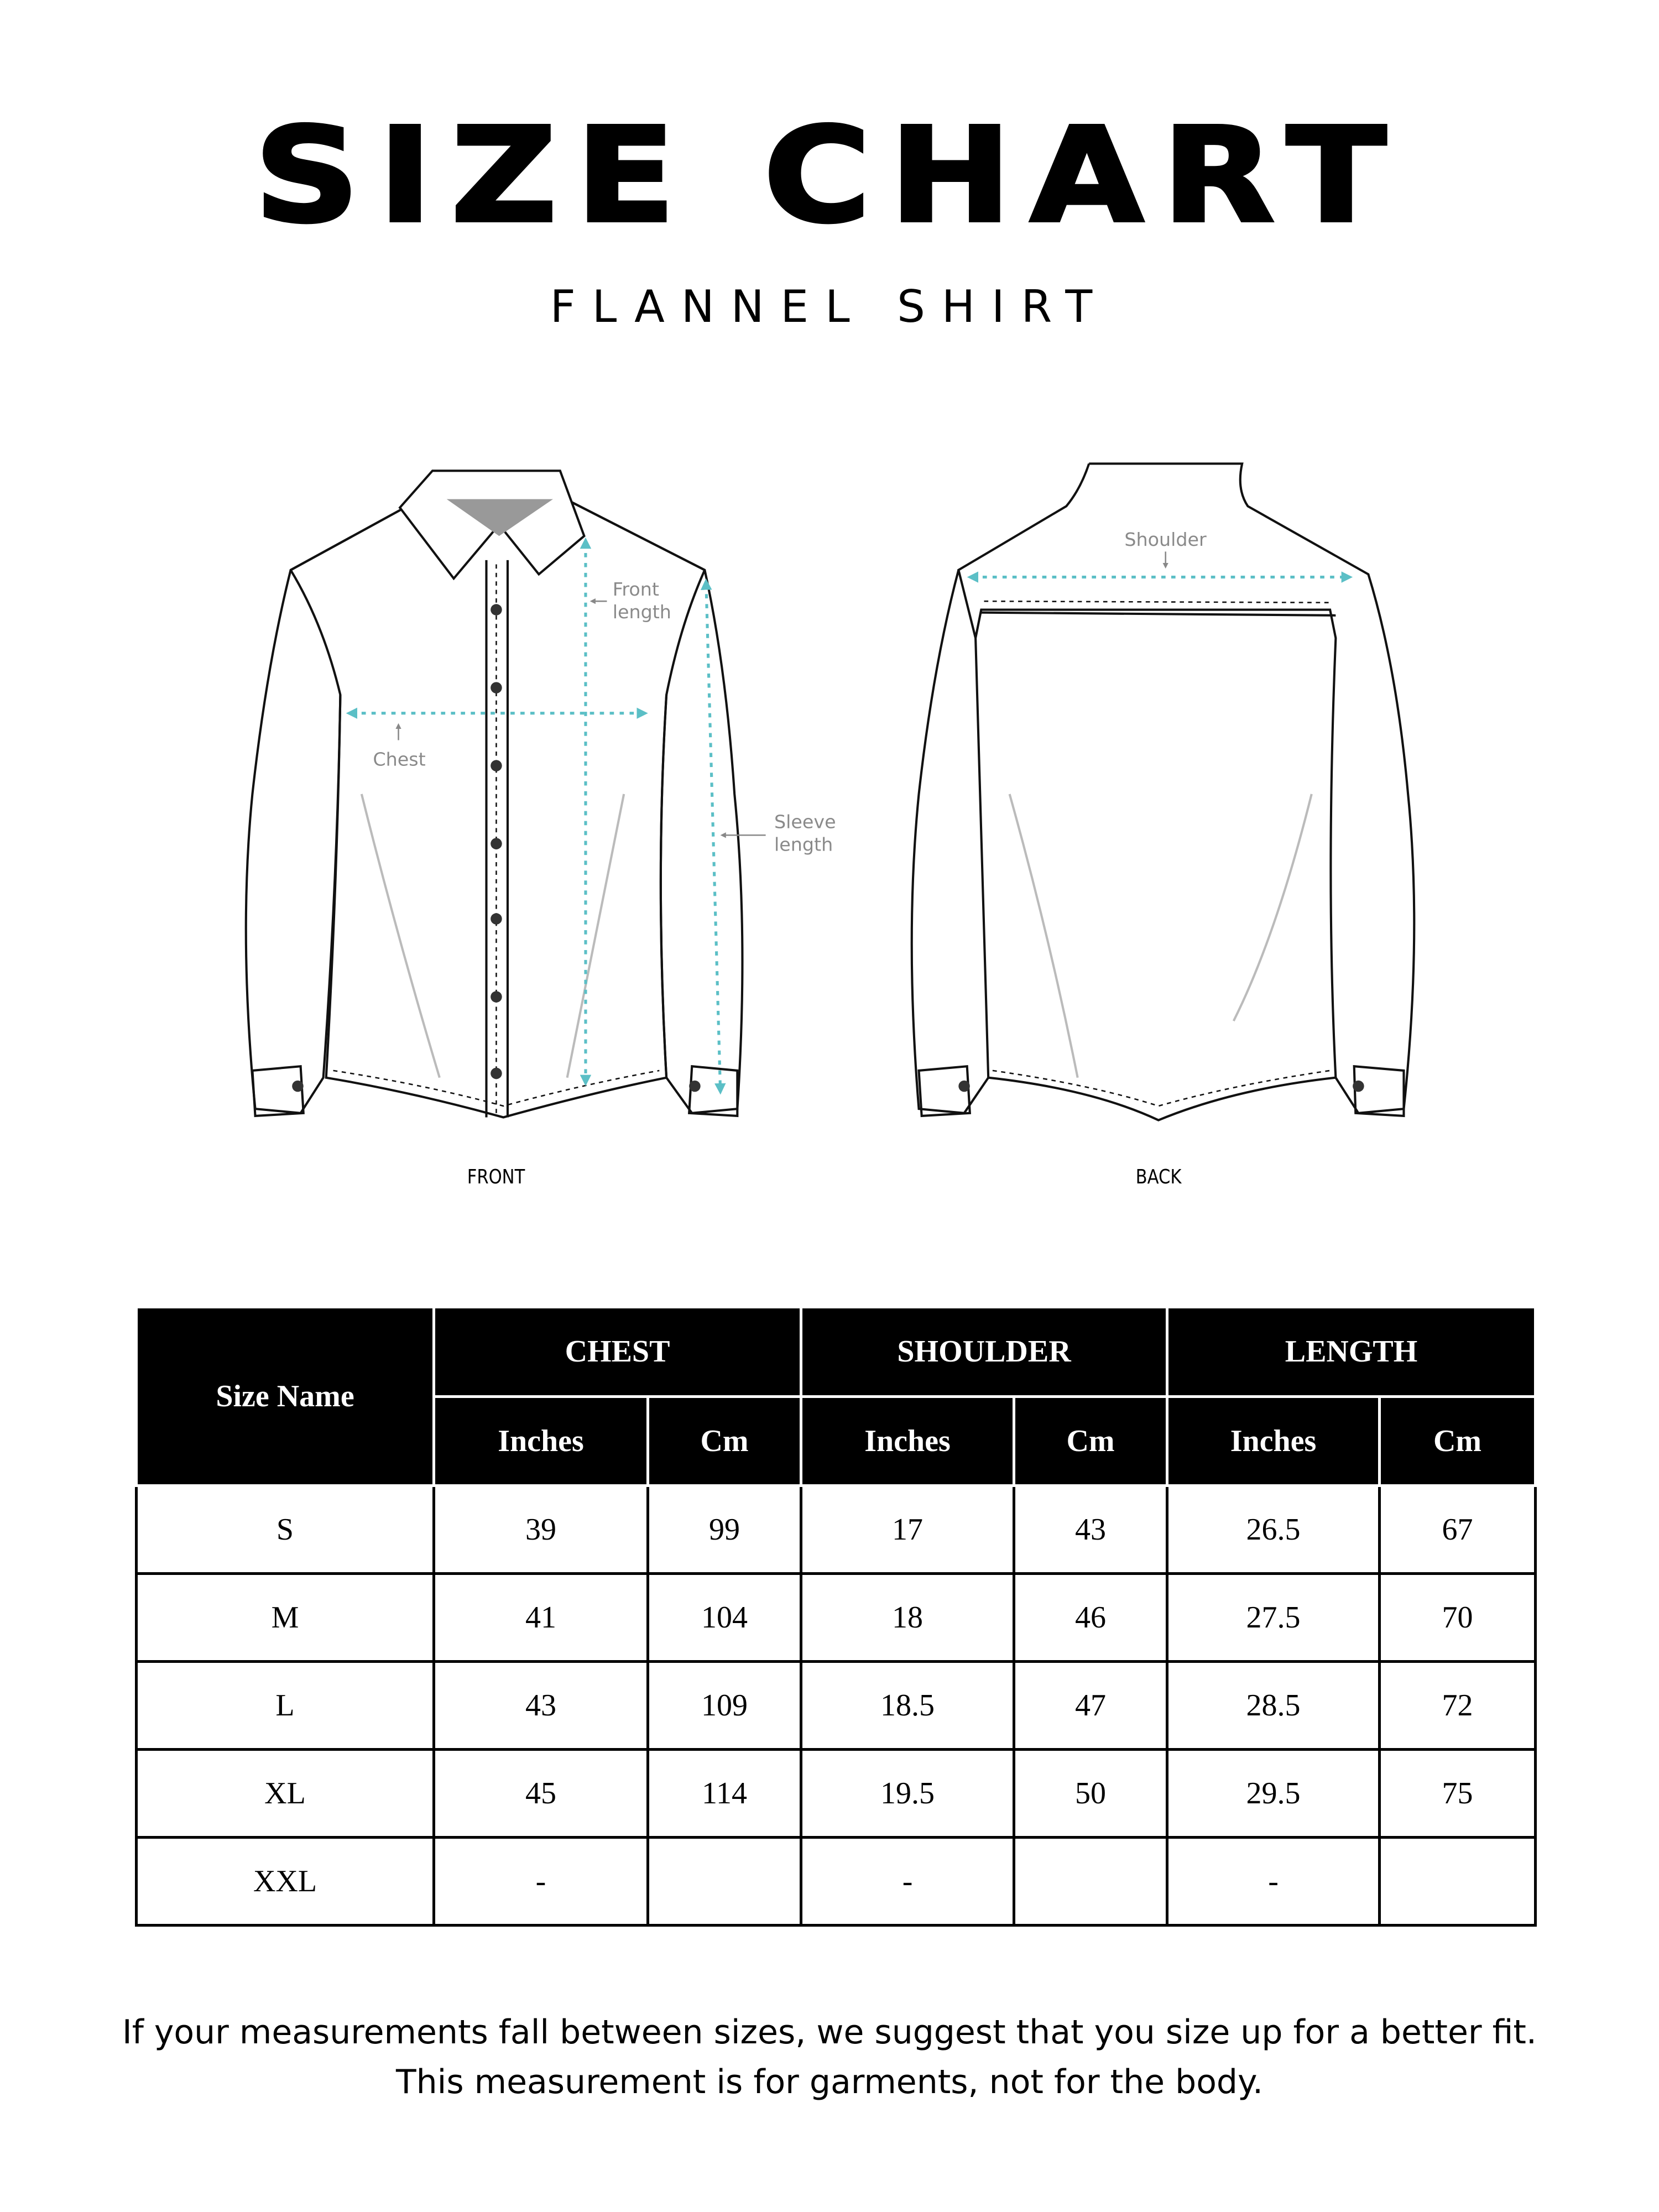 This screenshot has width=1659, height=2212. I want to click on size-cell: M, so click(285, 1618).